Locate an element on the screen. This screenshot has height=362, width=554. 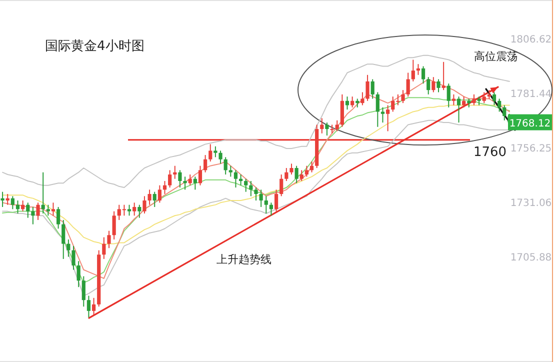
annotation: 1768.12 is located at coordinates (530, 124).